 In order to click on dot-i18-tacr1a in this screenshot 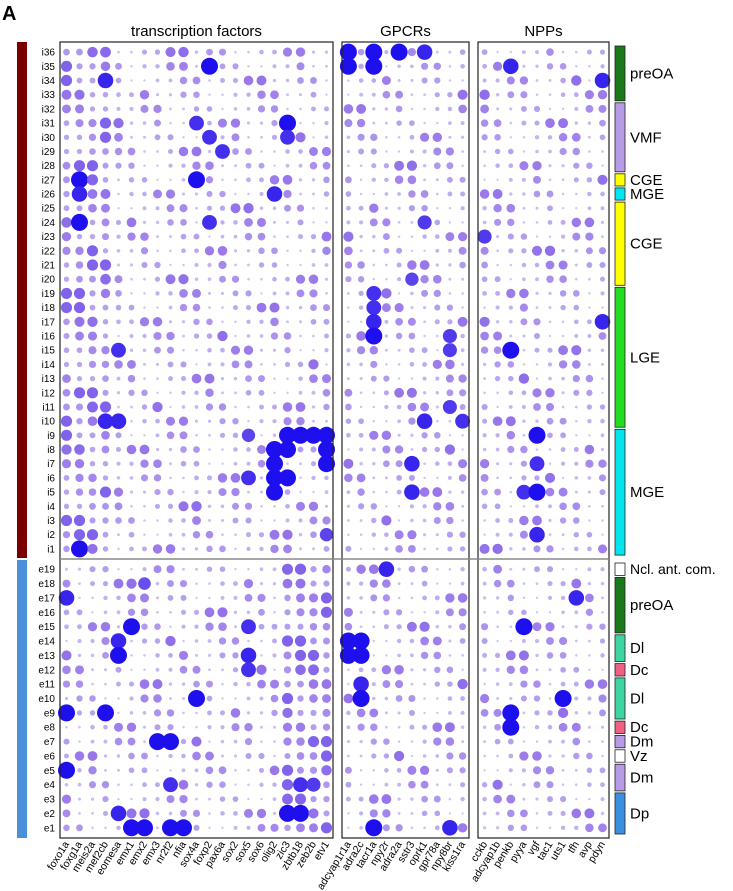, I will do `click(374, 308)`.